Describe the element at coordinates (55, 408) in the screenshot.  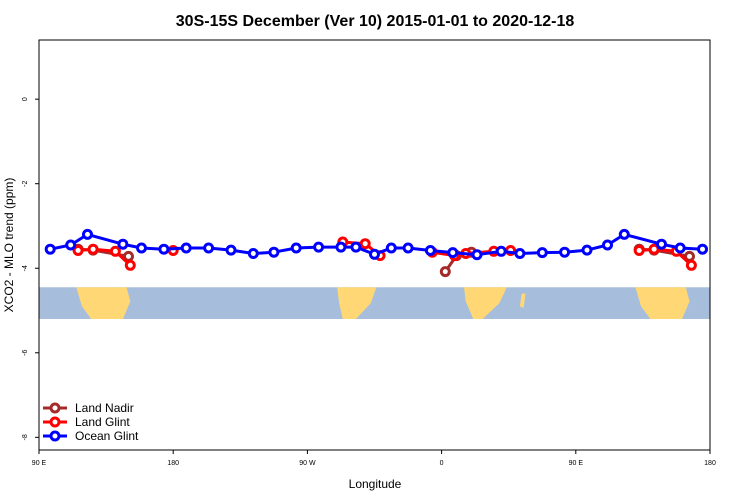
I see `legend-marker-land-nadir` at that location.